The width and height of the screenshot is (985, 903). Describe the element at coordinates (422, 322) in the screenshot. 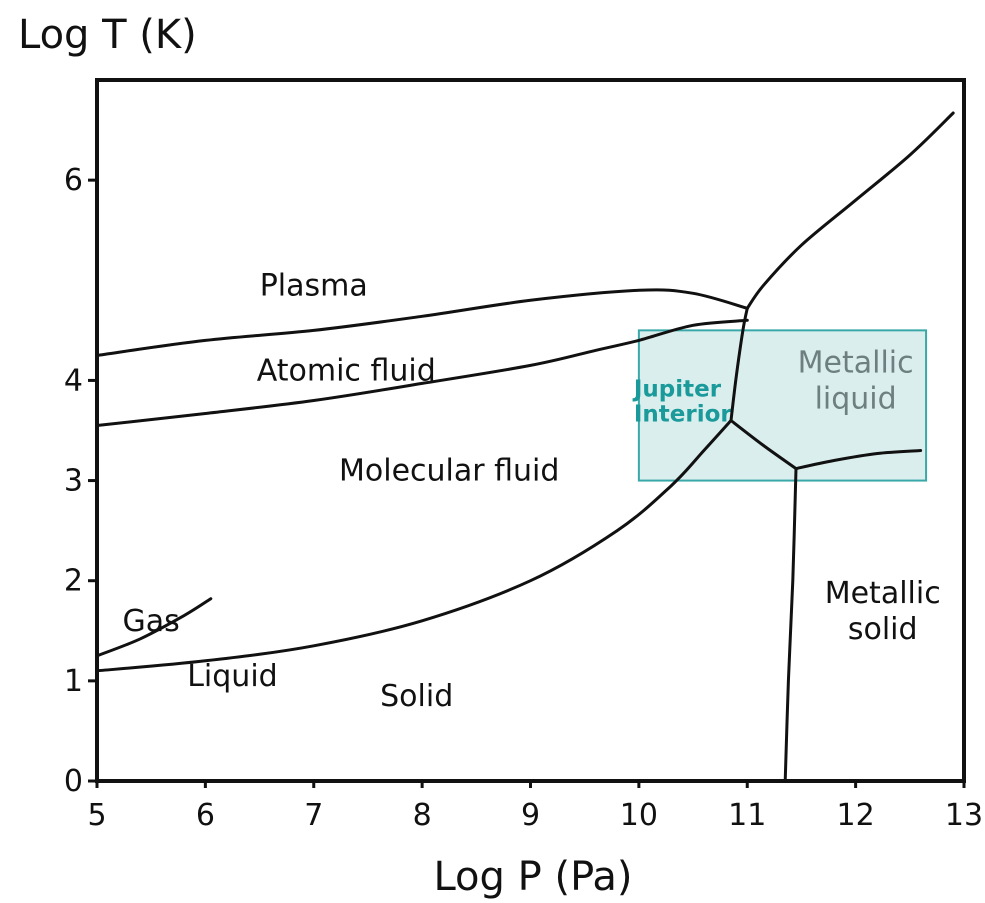

I see `boundary-plasma-atomic` at that location.